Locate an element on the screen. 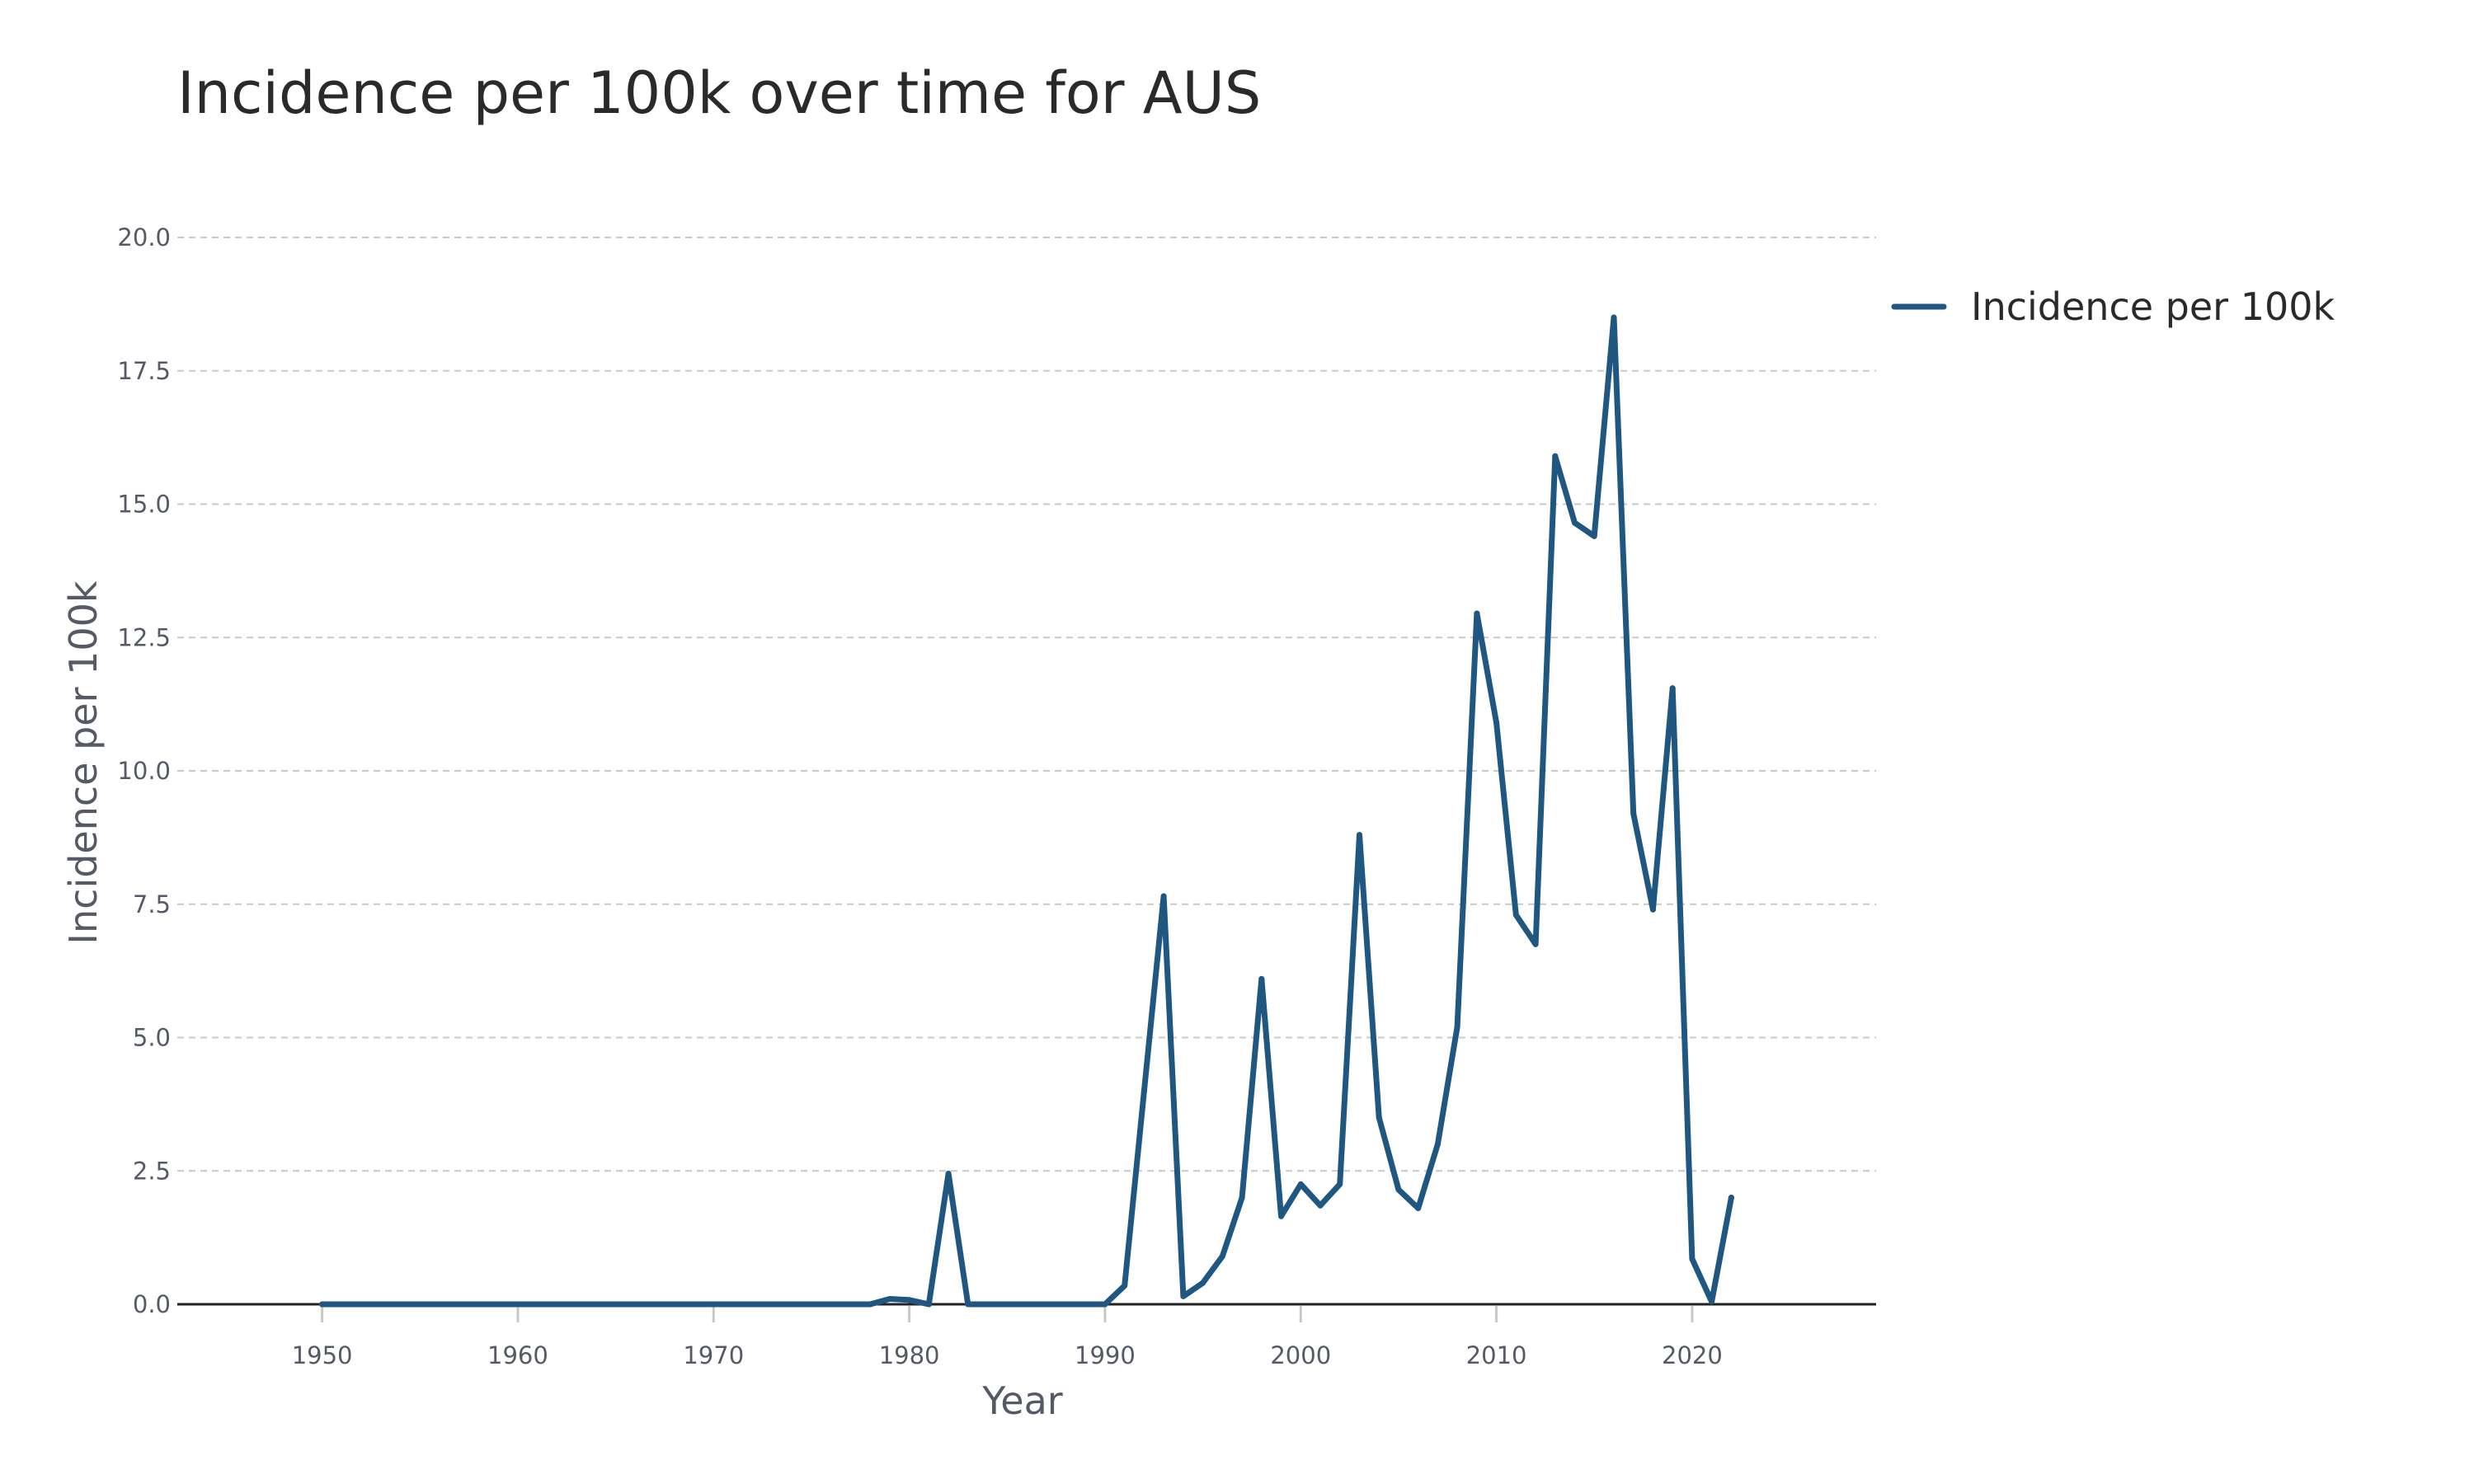  x-tick-label: 2010 is located at coordinates (1496, 1355).